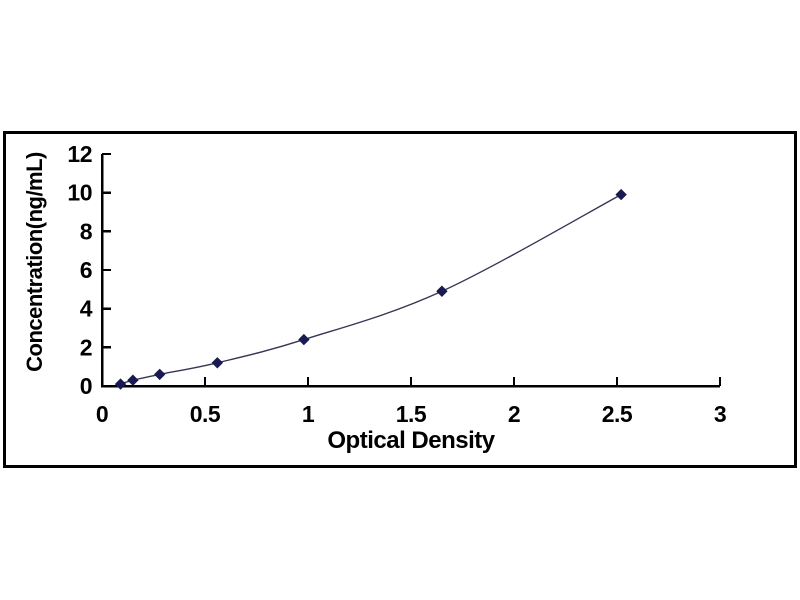 The height and width of the screenshot is (600, 800). I want to click on x-tick-label: 0, so click(102, 414).